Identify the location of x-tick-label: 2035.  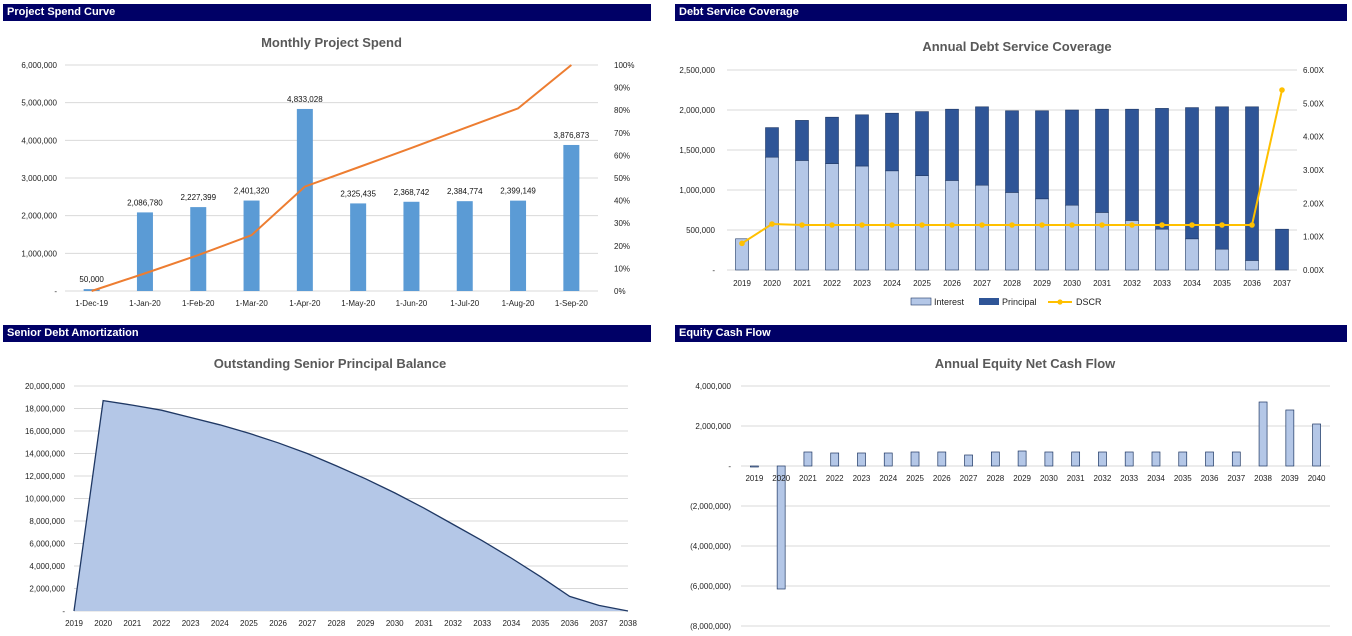
(541, 623).